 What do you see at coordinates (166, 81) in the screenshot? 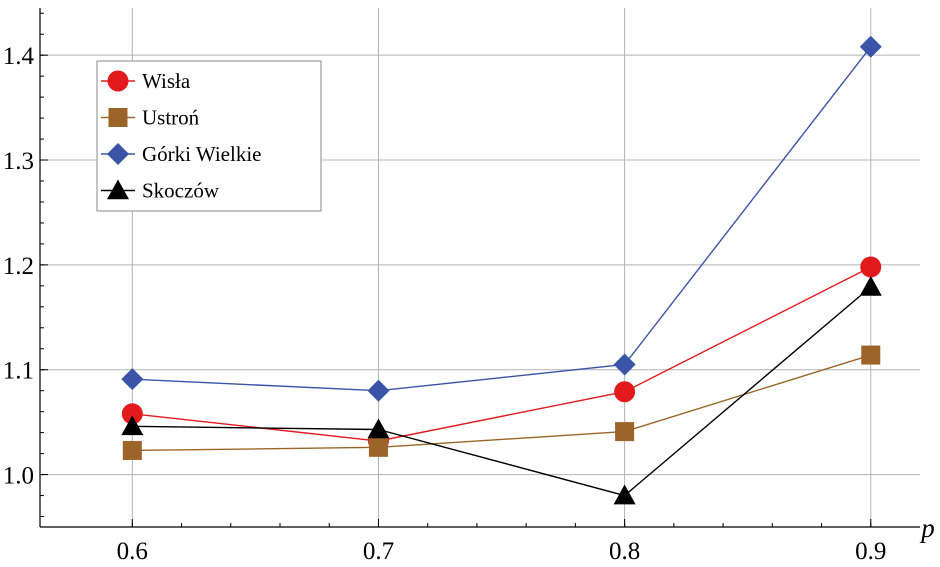
I see `legend-label: Wisła` at bounding box center [166, 81].